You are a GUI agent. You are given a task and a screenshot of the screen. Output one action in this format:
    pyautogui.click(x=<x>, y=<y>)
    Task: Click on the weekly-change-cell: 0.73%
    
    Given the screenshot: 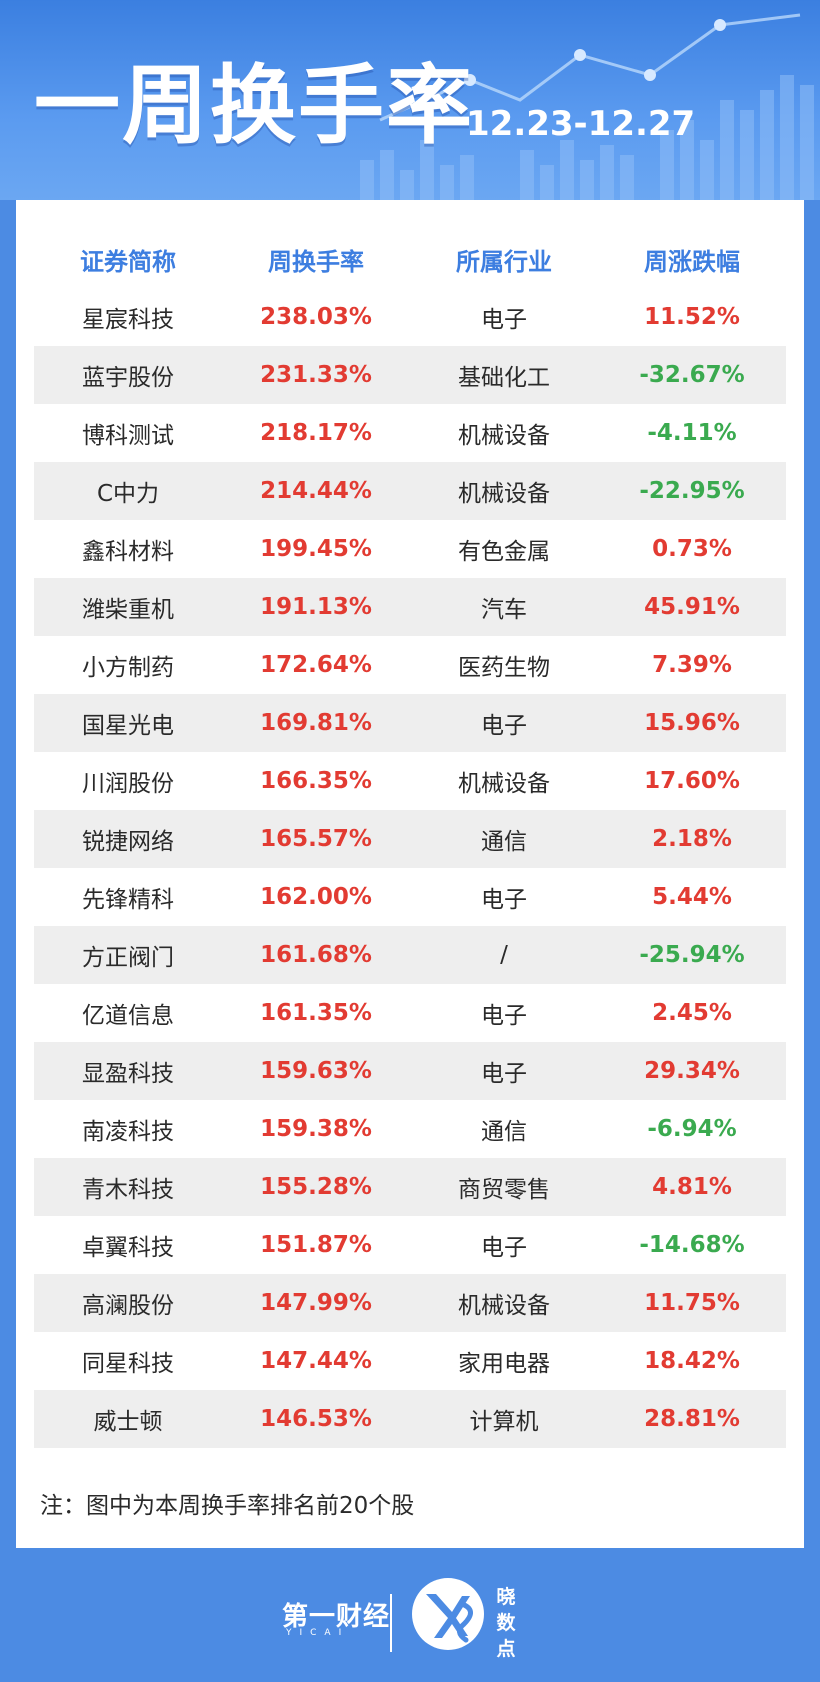 What is the action you would take?
    pyautogui.click(x=692, y=549)
    